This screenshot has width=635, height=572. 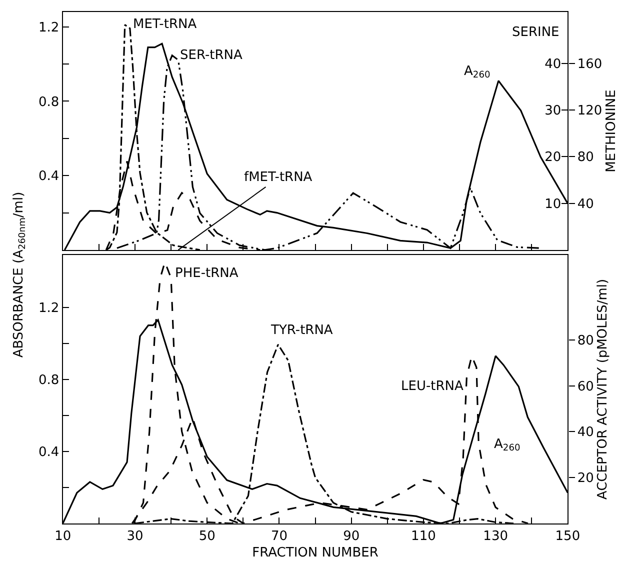 I want to click on x-tick-label: 10, so click(x=63, y=536).